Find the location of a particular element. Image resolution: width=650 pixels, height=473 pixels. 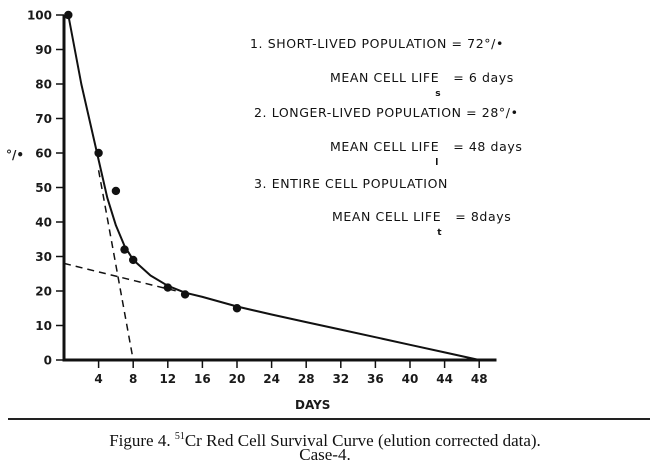

x-tick-label: 44 is located at coordinates (444, 379).